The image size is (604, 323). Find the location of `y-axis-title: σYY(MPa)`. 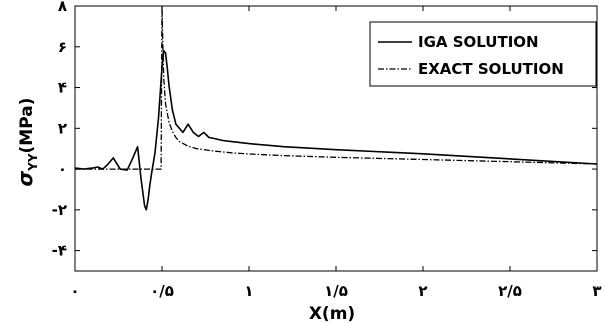

y-axis-title: σYY(MPa) is located at coordinates (26, 142).